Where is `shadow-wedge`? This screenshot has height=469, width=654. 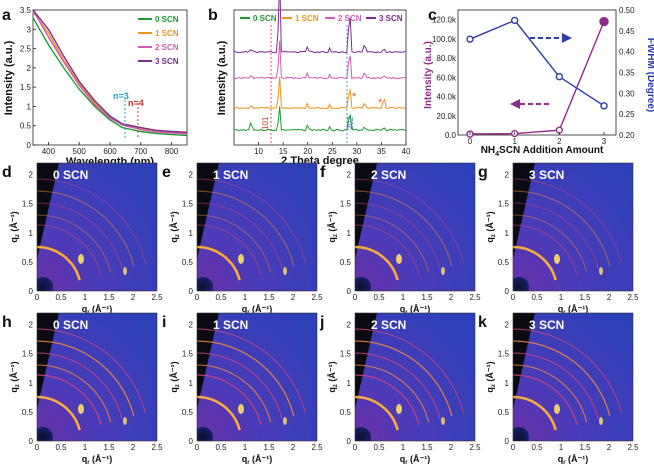 shadow-wedge is located at coordinates (366, 361).